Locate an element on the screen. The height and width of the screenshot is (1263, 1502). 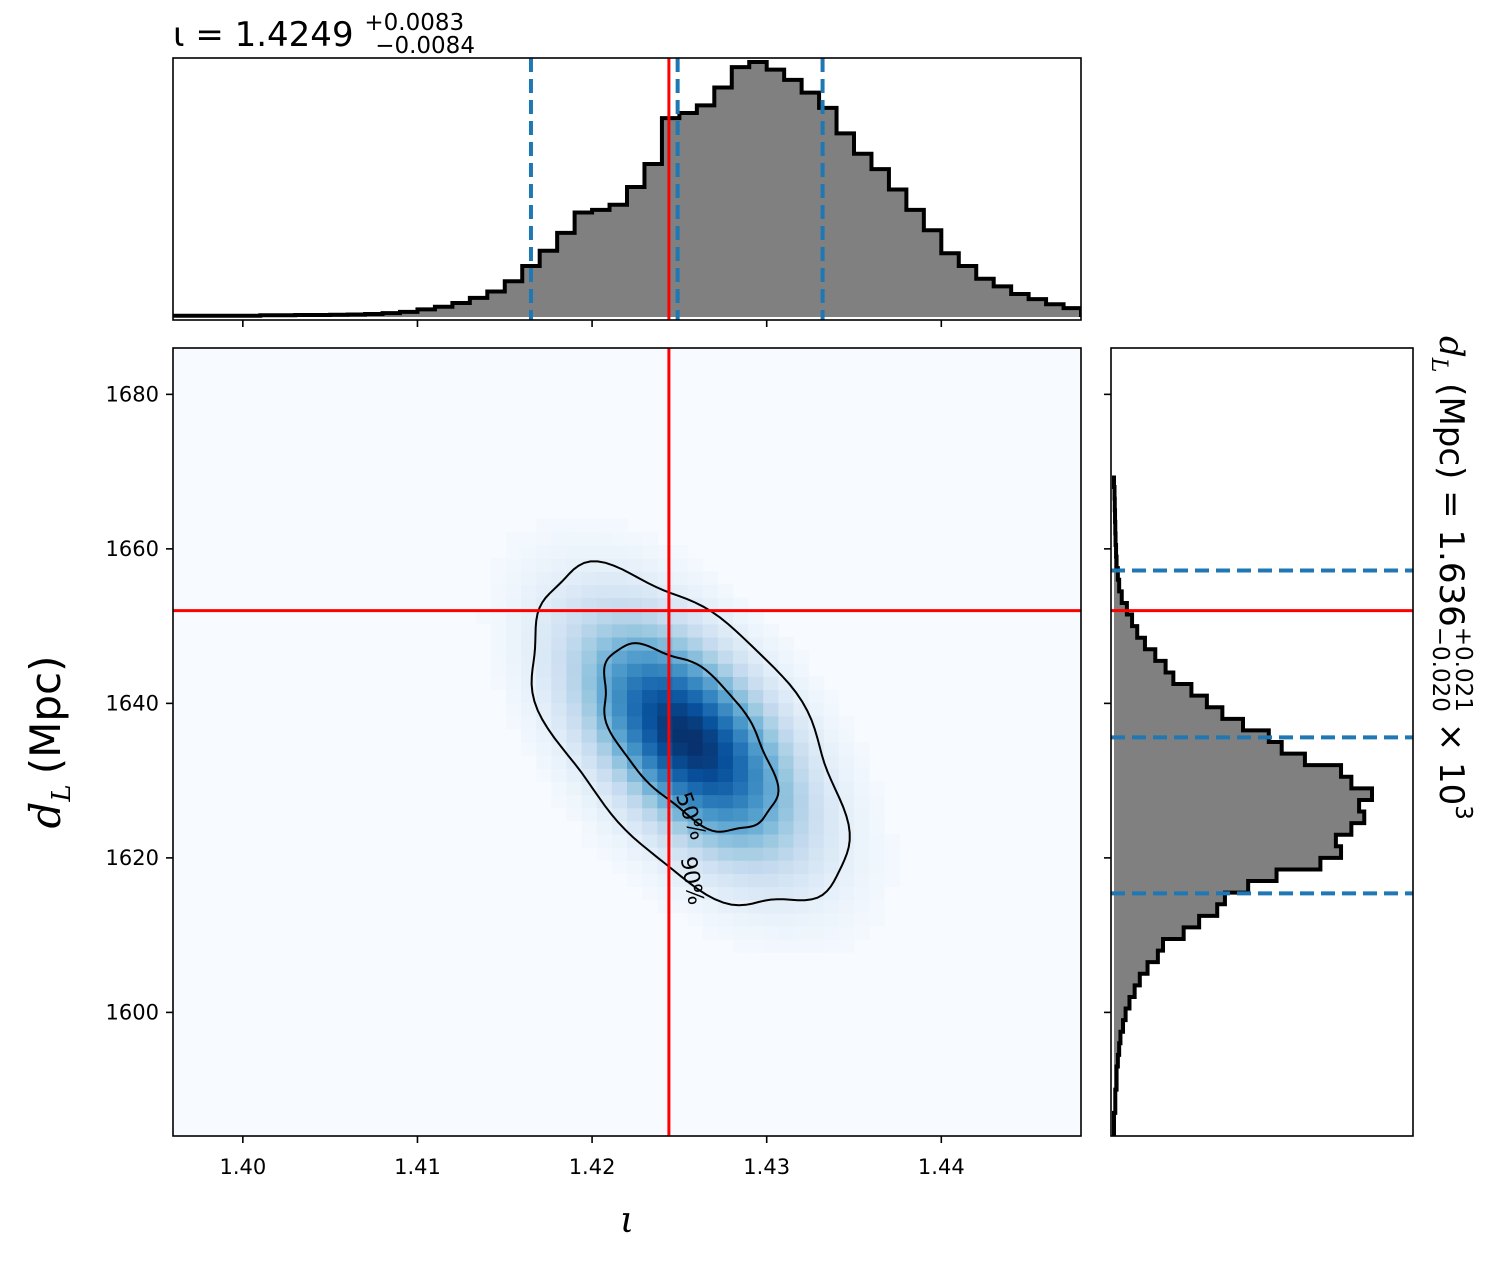
x-tick-label-1: 1.41 is located at coordinates (417, 1167).